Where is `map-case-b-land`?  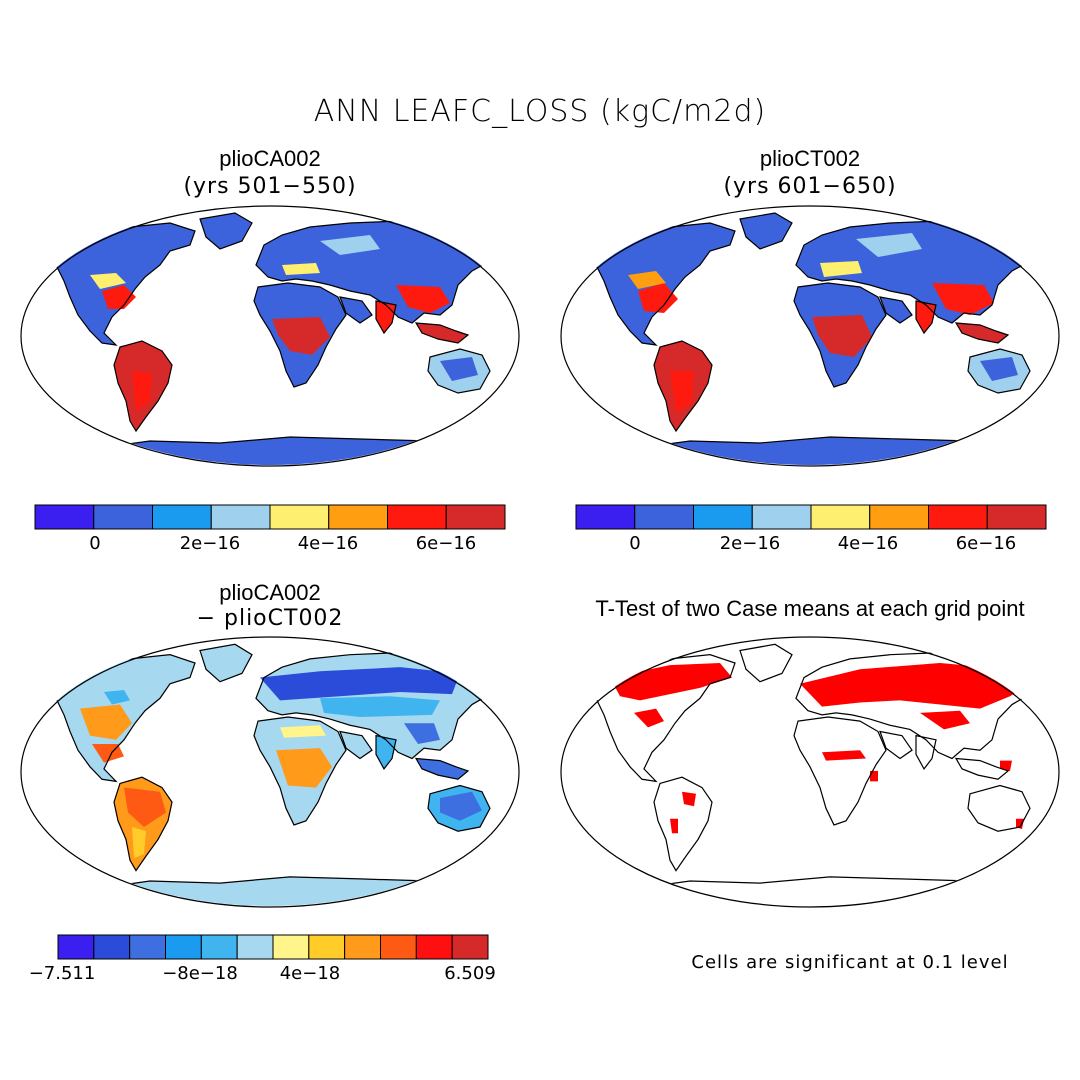
map-case-b-land is located at coordinates (826, 339).